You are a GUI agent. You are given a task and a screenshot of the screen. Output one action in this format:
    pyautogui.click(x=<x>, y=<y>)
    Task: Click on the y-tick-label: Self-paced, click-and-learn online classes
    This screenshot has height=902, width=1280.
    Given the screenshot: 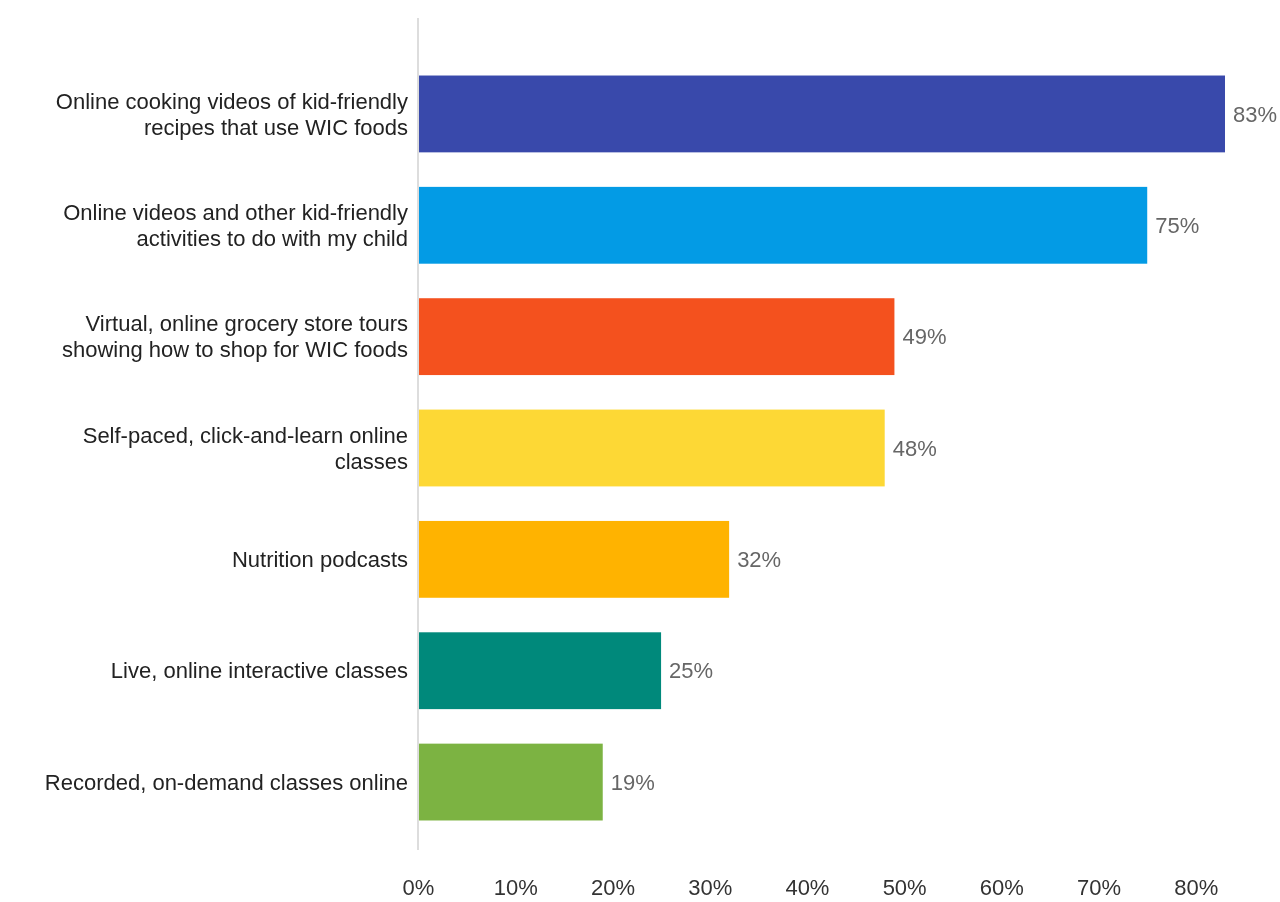 What is the action you would take?
    pyautogui.click(x=245, y=448)
    